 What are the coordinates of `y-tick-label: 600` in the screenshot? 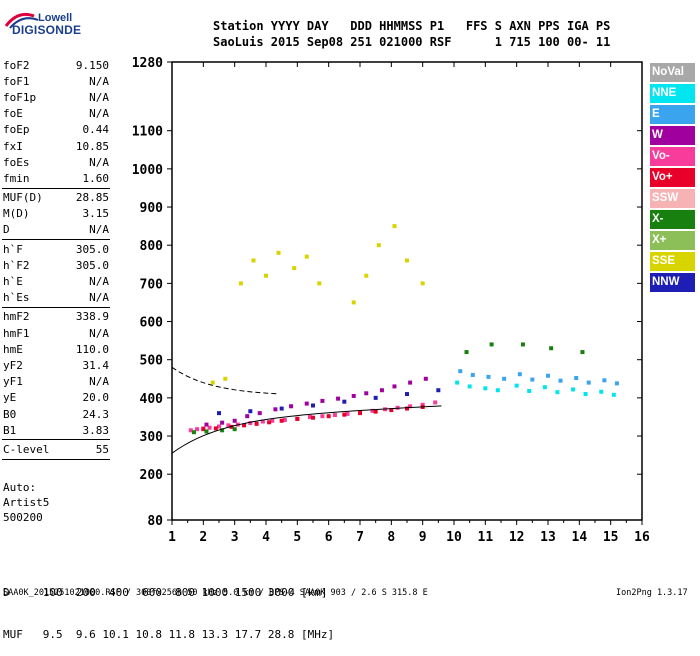 It's located at (152, 323).